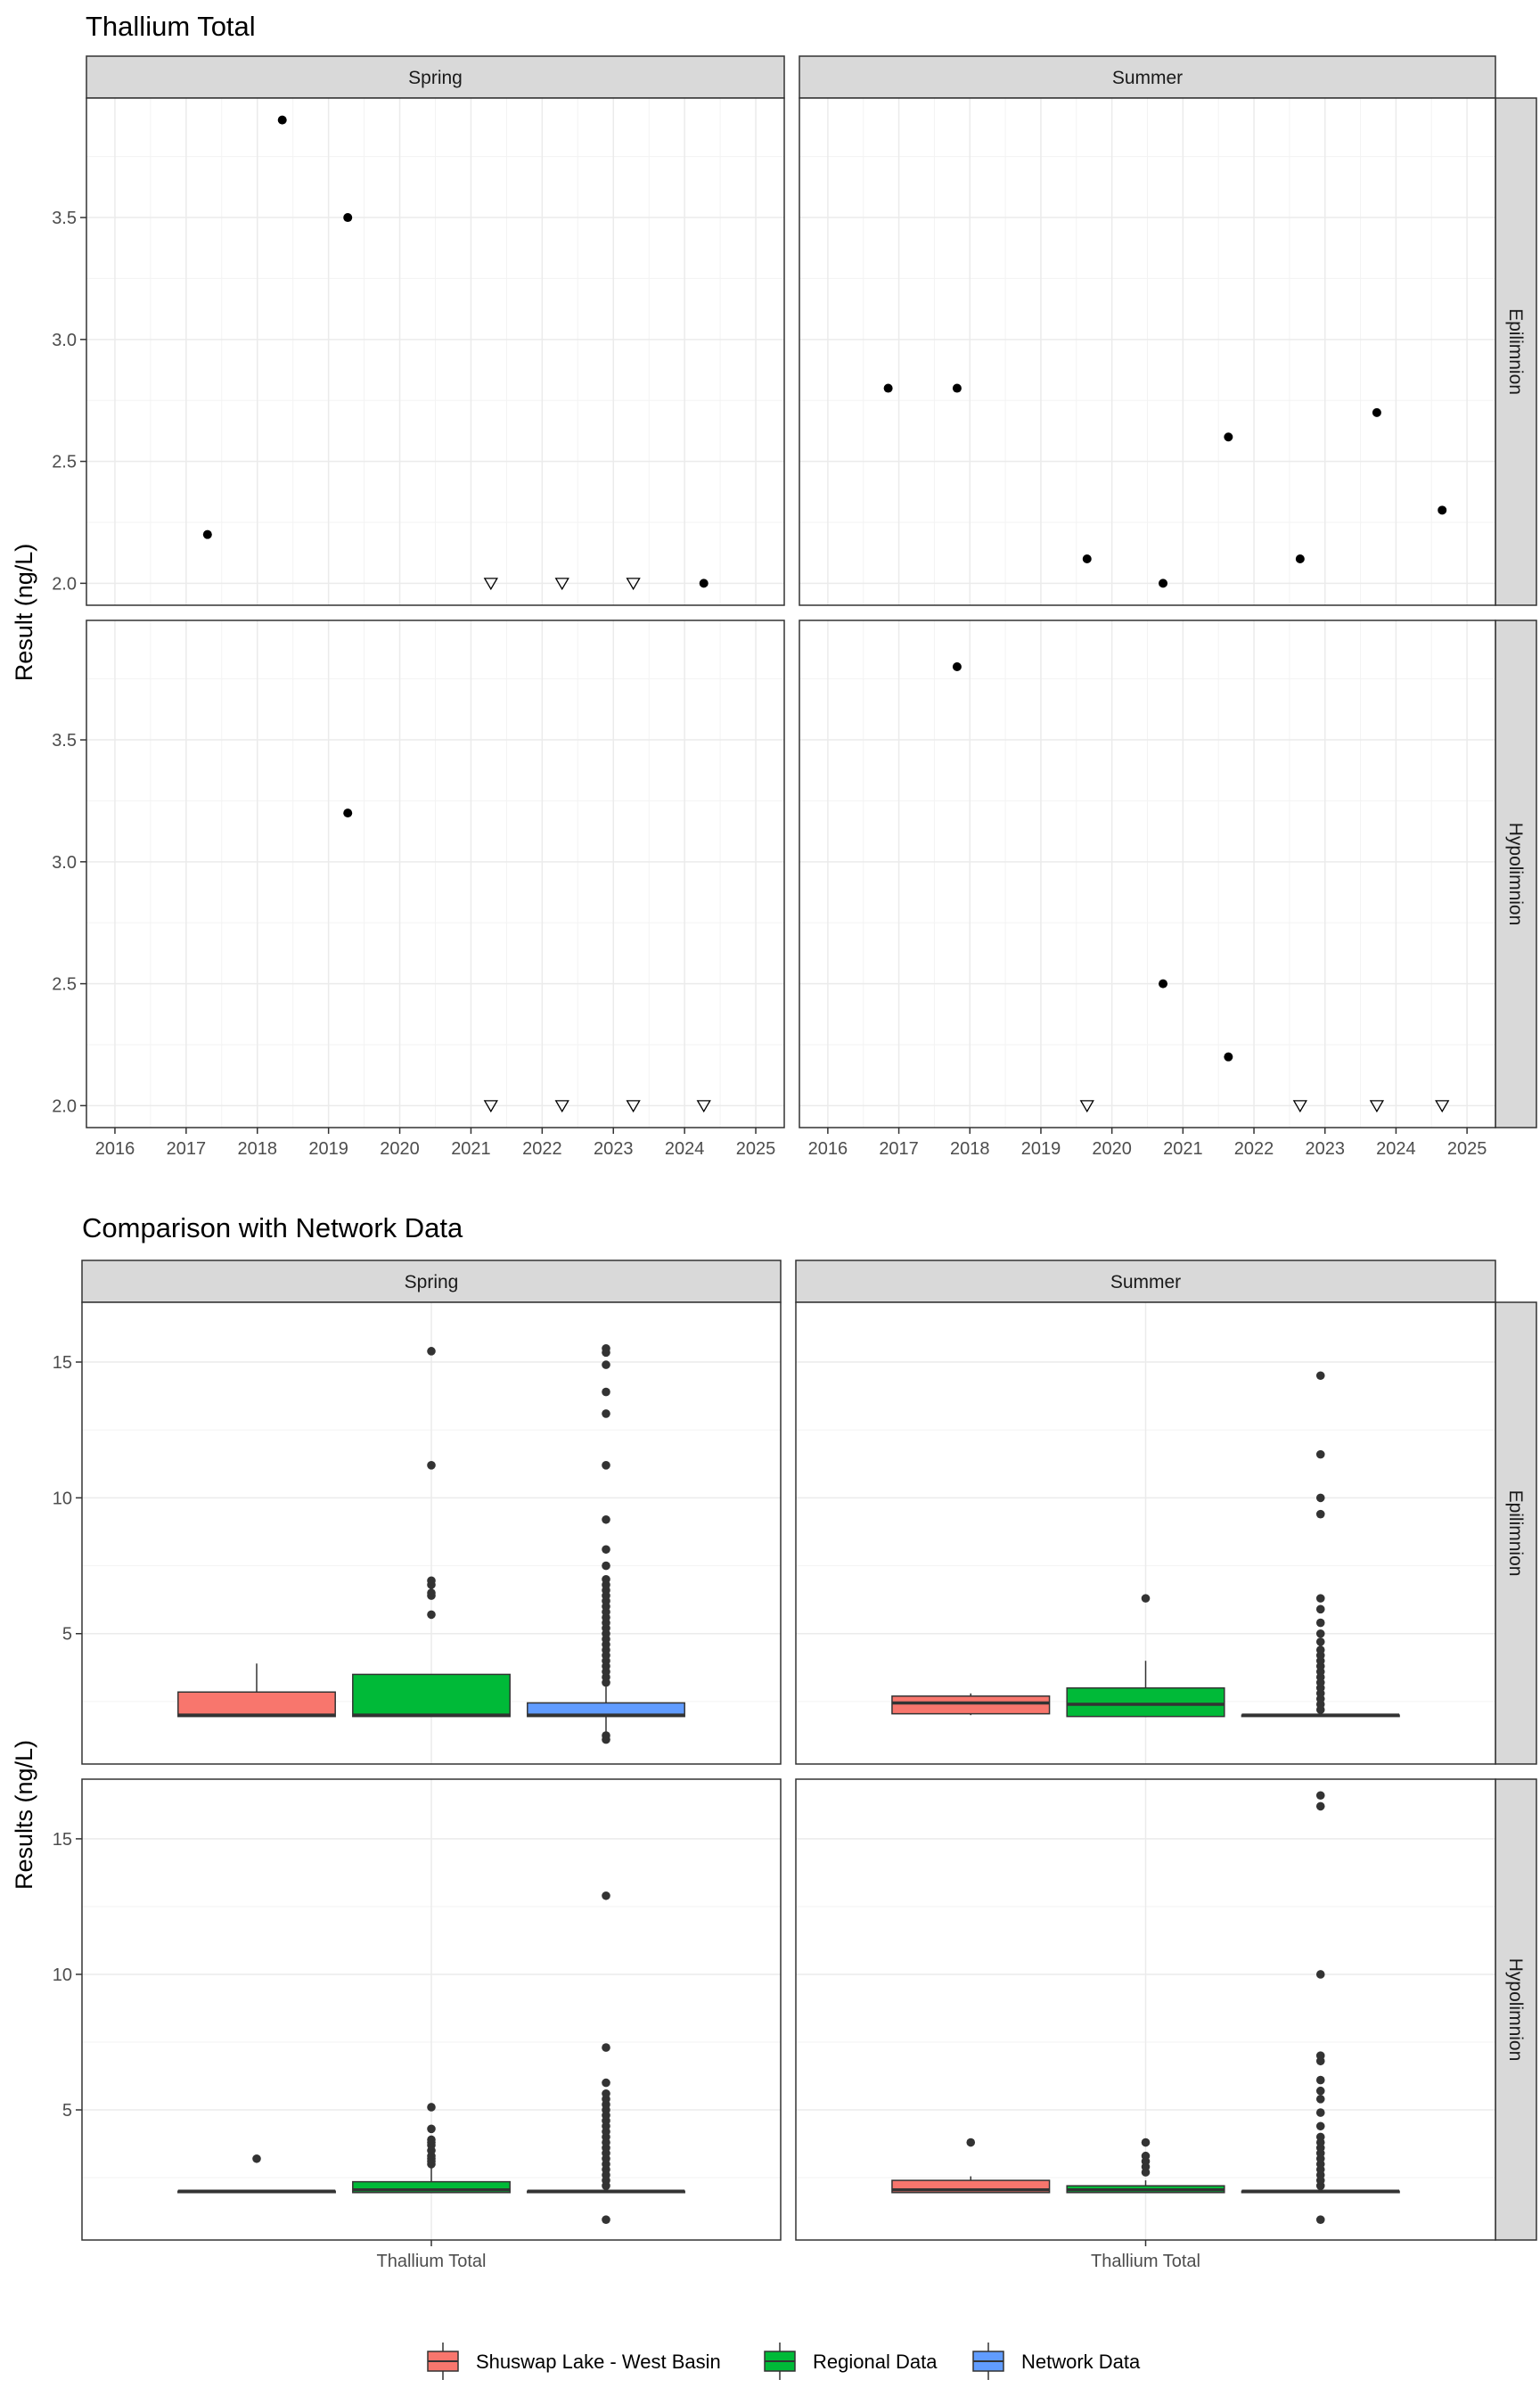 The height and width of the screenshot is (2396, 1540). I want to click on box-panel-summer-hypolimnion: Thallium Total, so click(1145, 2024).